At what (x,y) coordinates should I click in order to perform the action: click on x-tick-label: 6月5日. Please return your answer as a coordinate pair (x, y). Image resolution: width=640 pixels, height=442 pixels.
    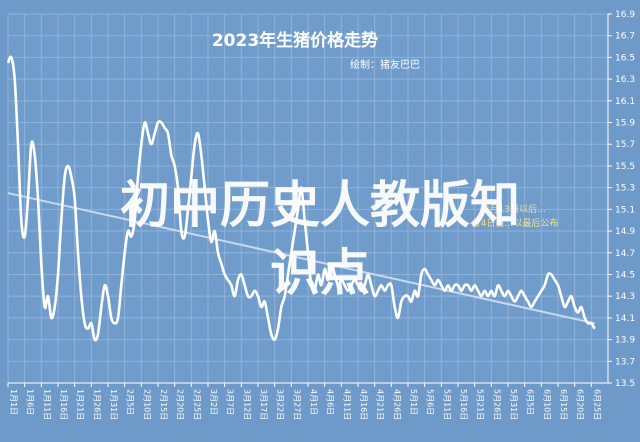
    Looking at the image, I should click on (530, 402).